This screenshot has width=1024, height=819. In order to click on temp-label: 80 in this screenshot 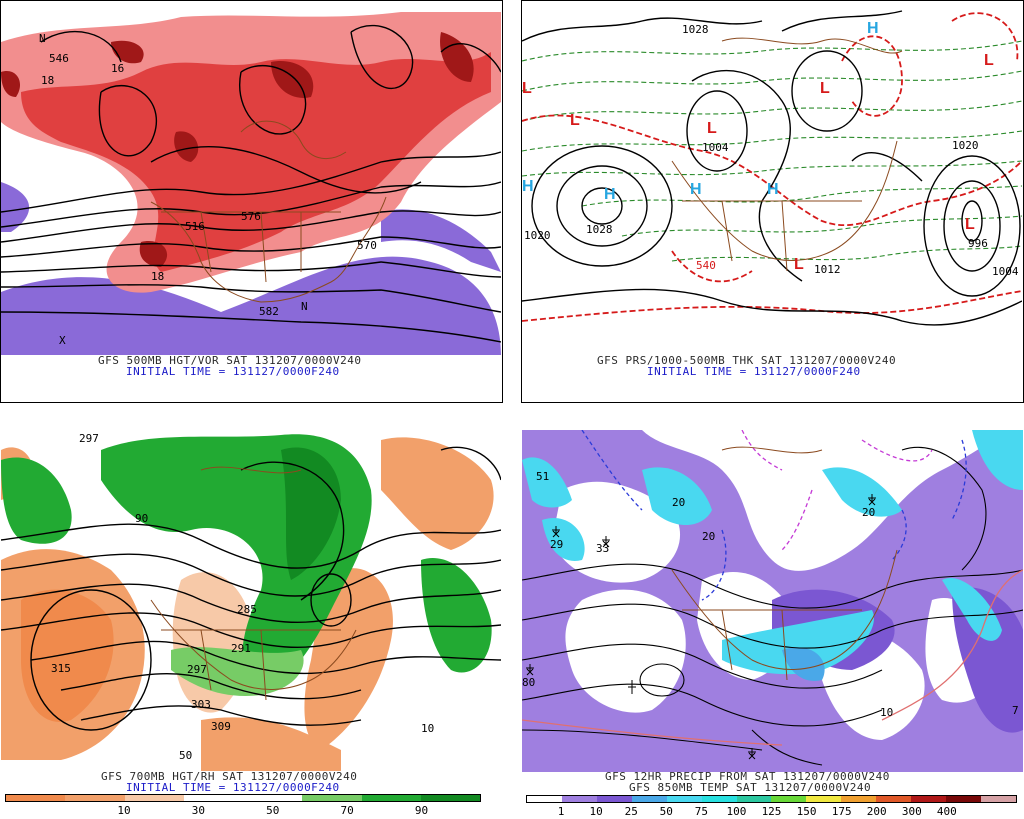, I will do `click(528, 682)`.